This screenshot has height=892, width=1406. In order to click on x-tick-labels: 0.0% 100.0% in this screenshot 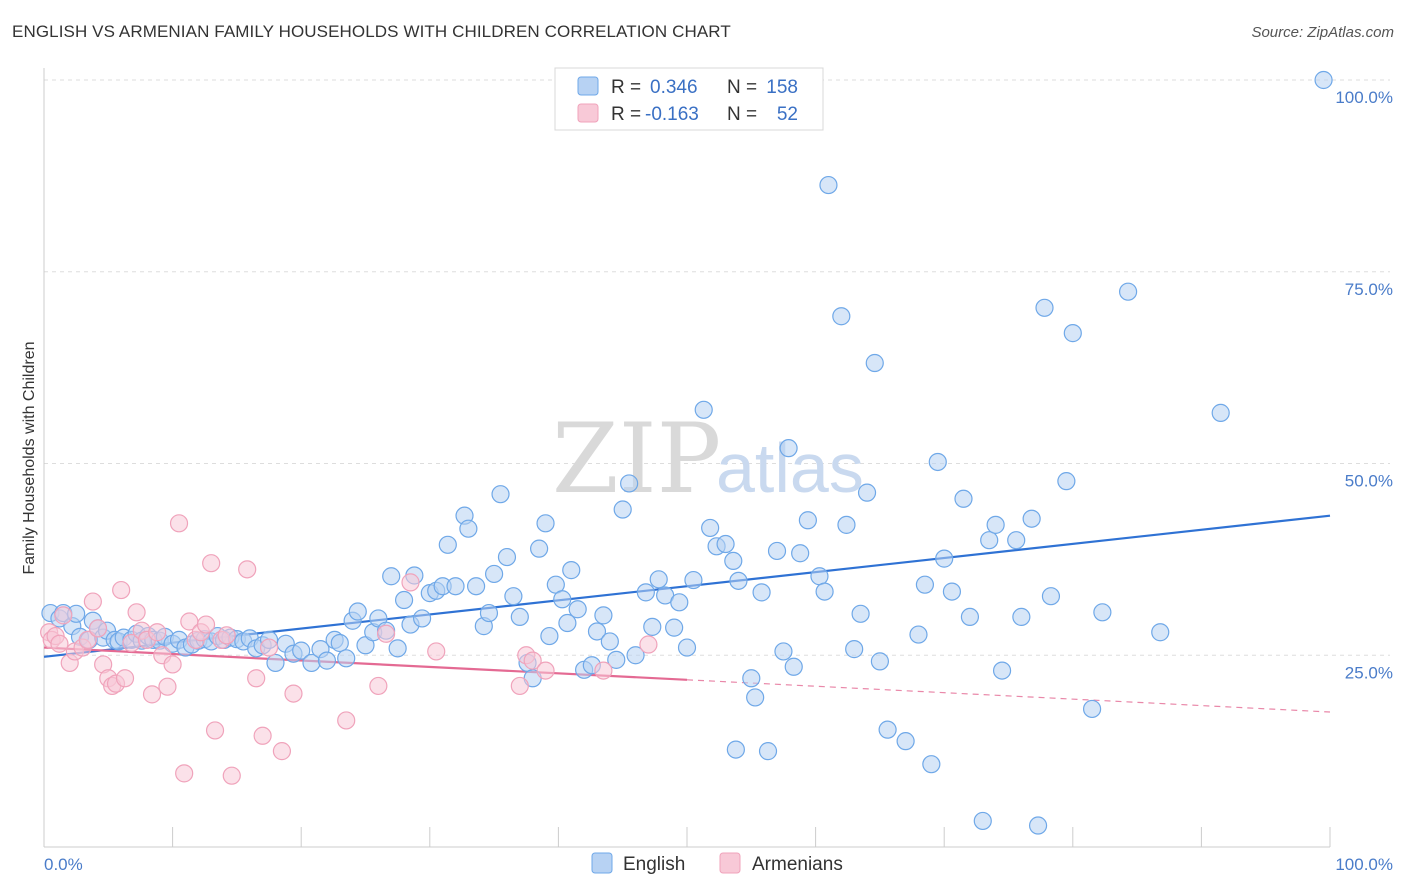, I will do `click(718, 864)`.